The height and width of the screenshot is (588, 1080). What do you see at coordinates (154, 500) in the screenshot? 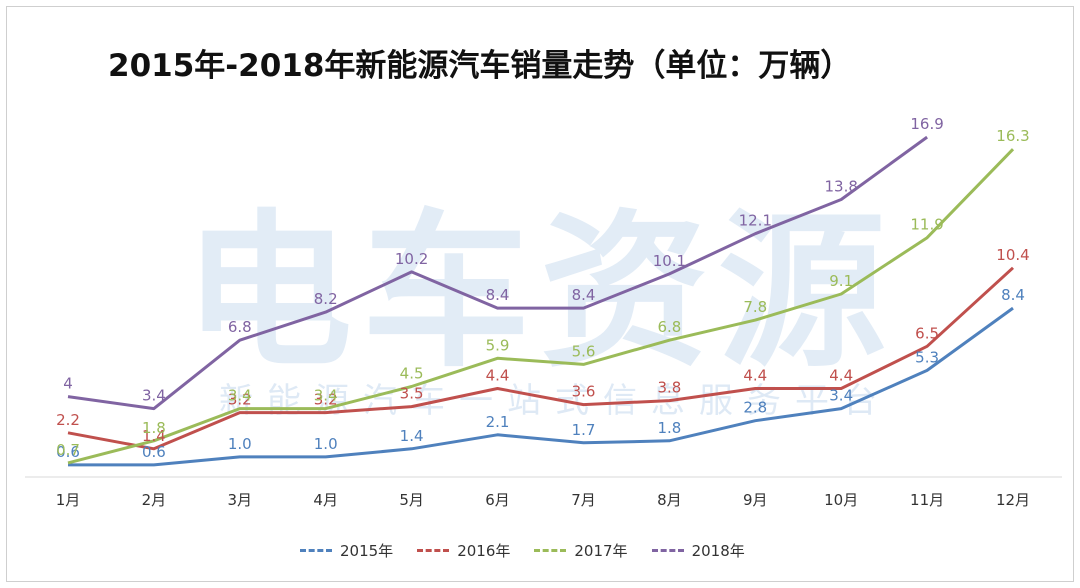
I see `x-tick-label: 2月` at bounding box center [154, 500].